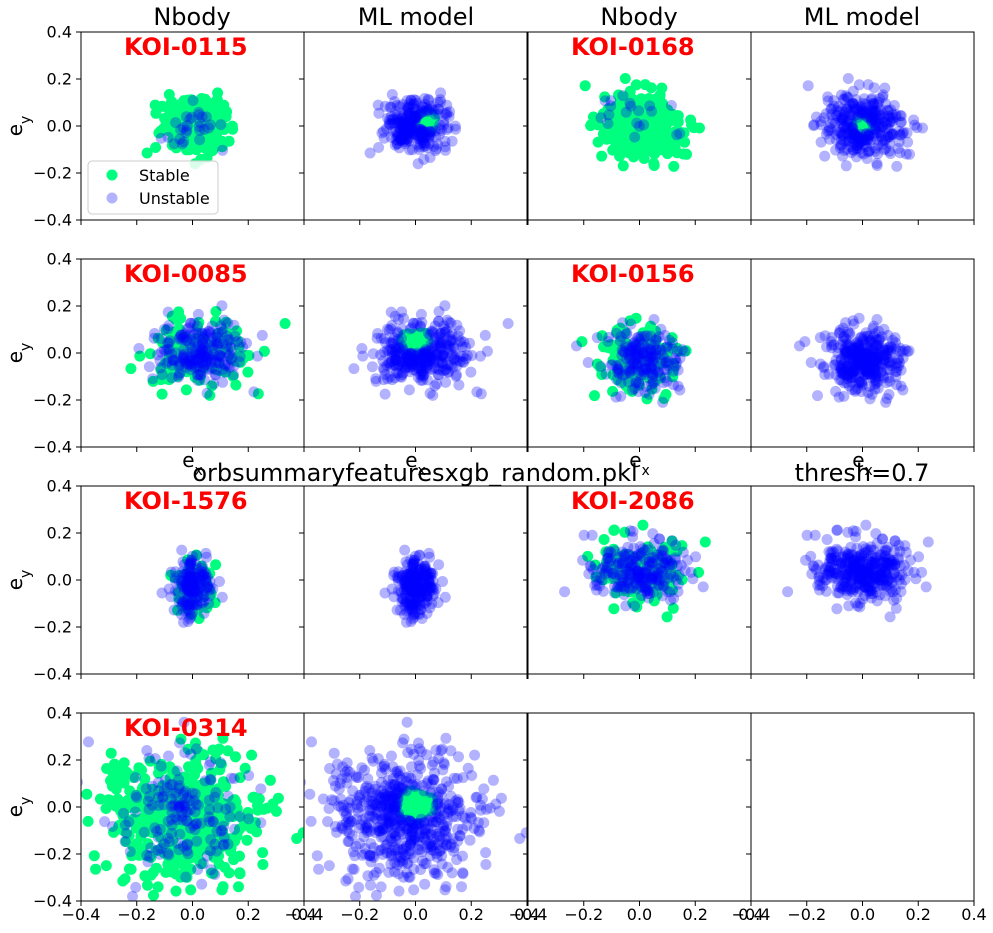  I want to click on points-KOI-0115-ml, so click(413, 128).